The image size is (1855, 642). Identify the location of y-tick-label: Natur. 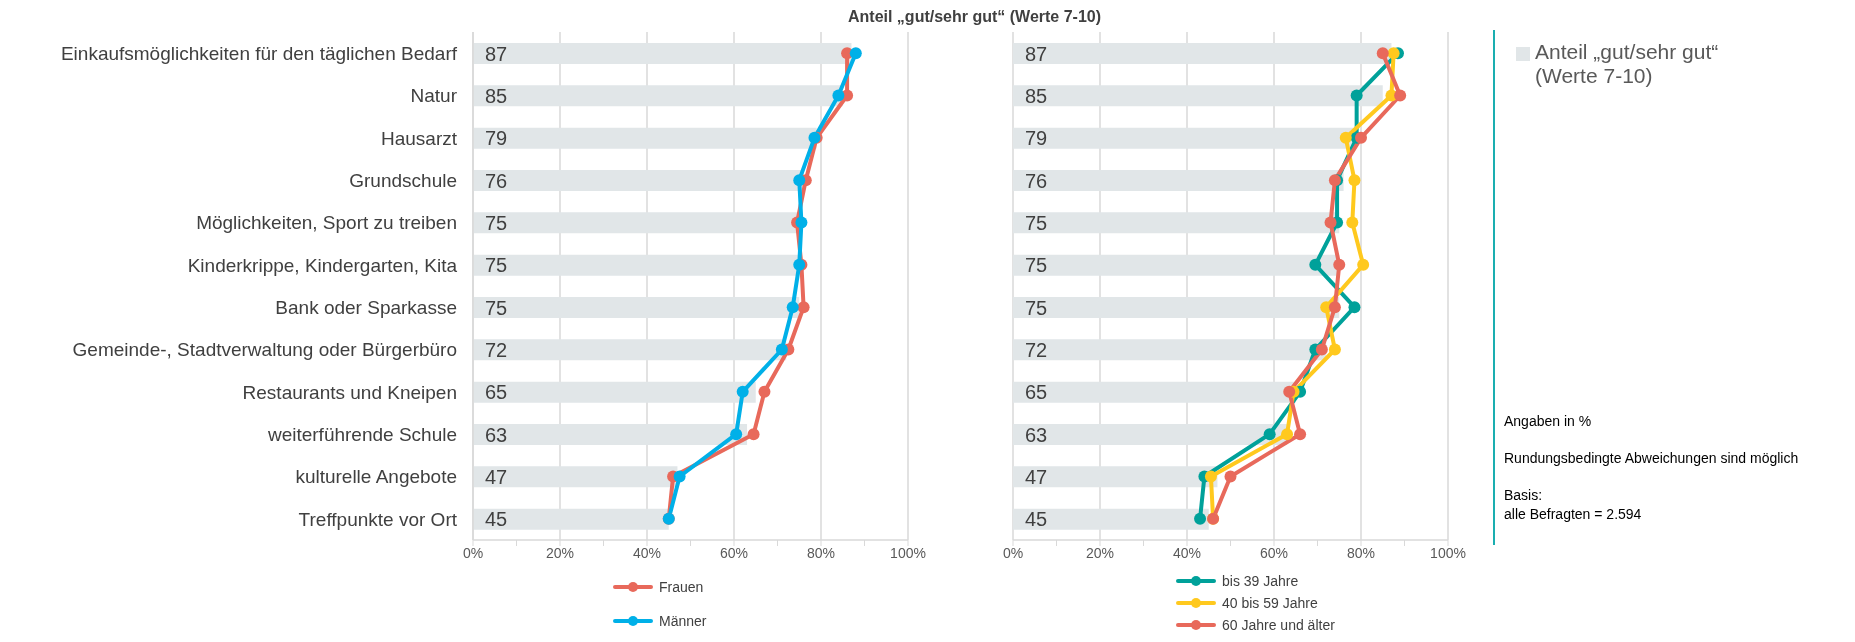
(434, 96).